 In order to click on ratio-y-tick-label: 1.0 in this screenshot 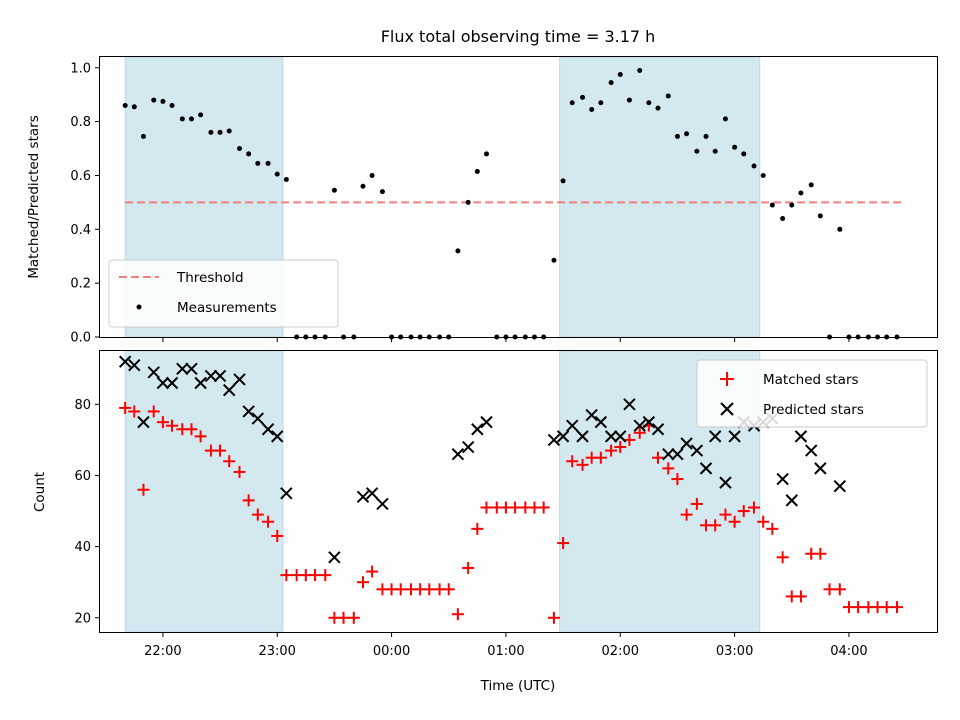, I will do `click(80, 68)`.